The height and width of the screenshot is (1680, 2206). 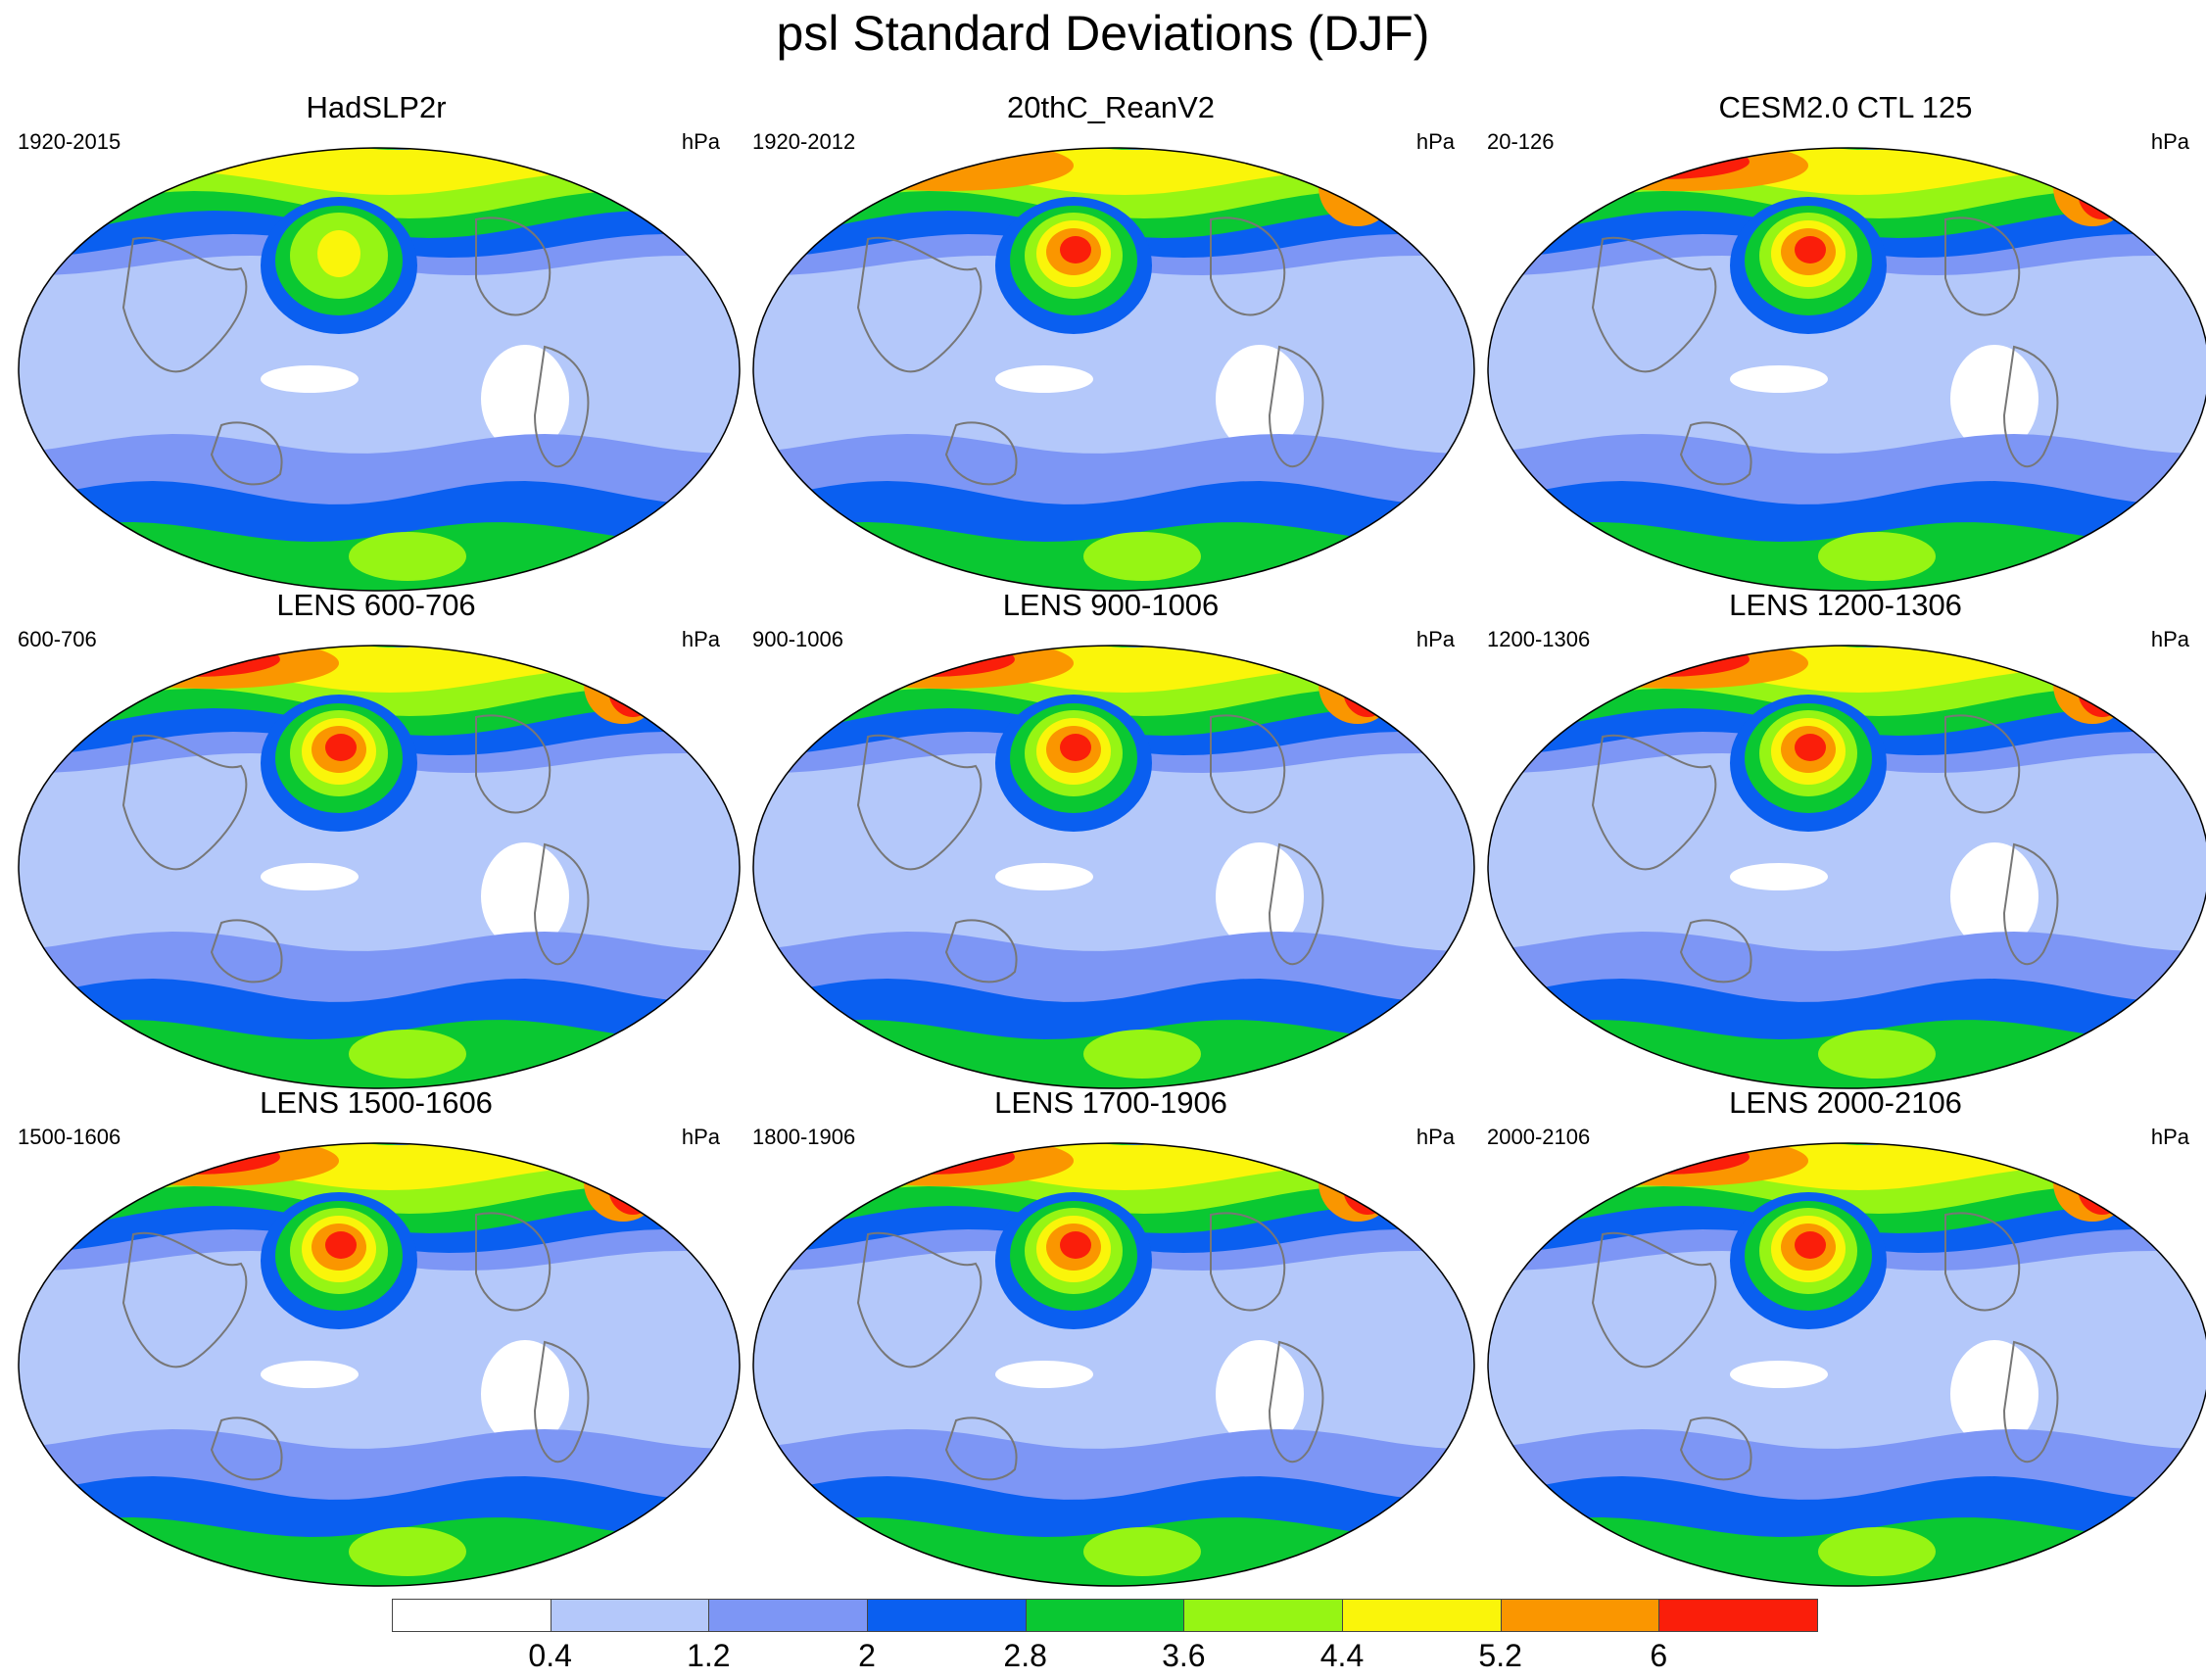 What do you see at coordinates (1358, 187) in the screenshot?
I see `field-high-atlantic` at bounding box center [1358, 187].